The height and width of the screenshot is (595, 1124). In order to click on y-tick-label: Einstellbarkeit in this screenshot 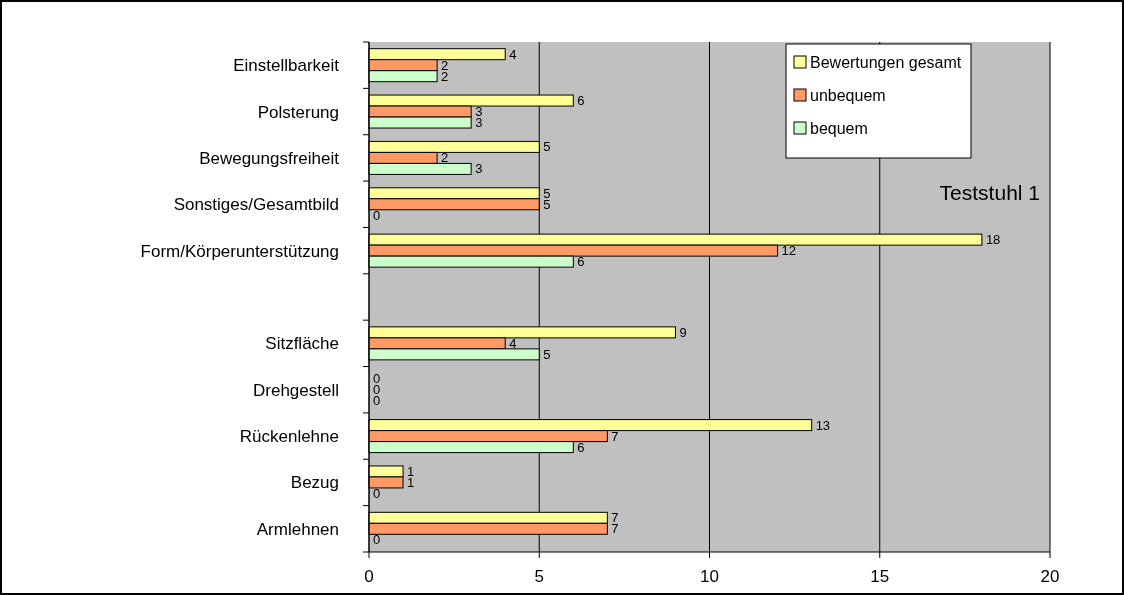, I will do `click(286, 66)`.